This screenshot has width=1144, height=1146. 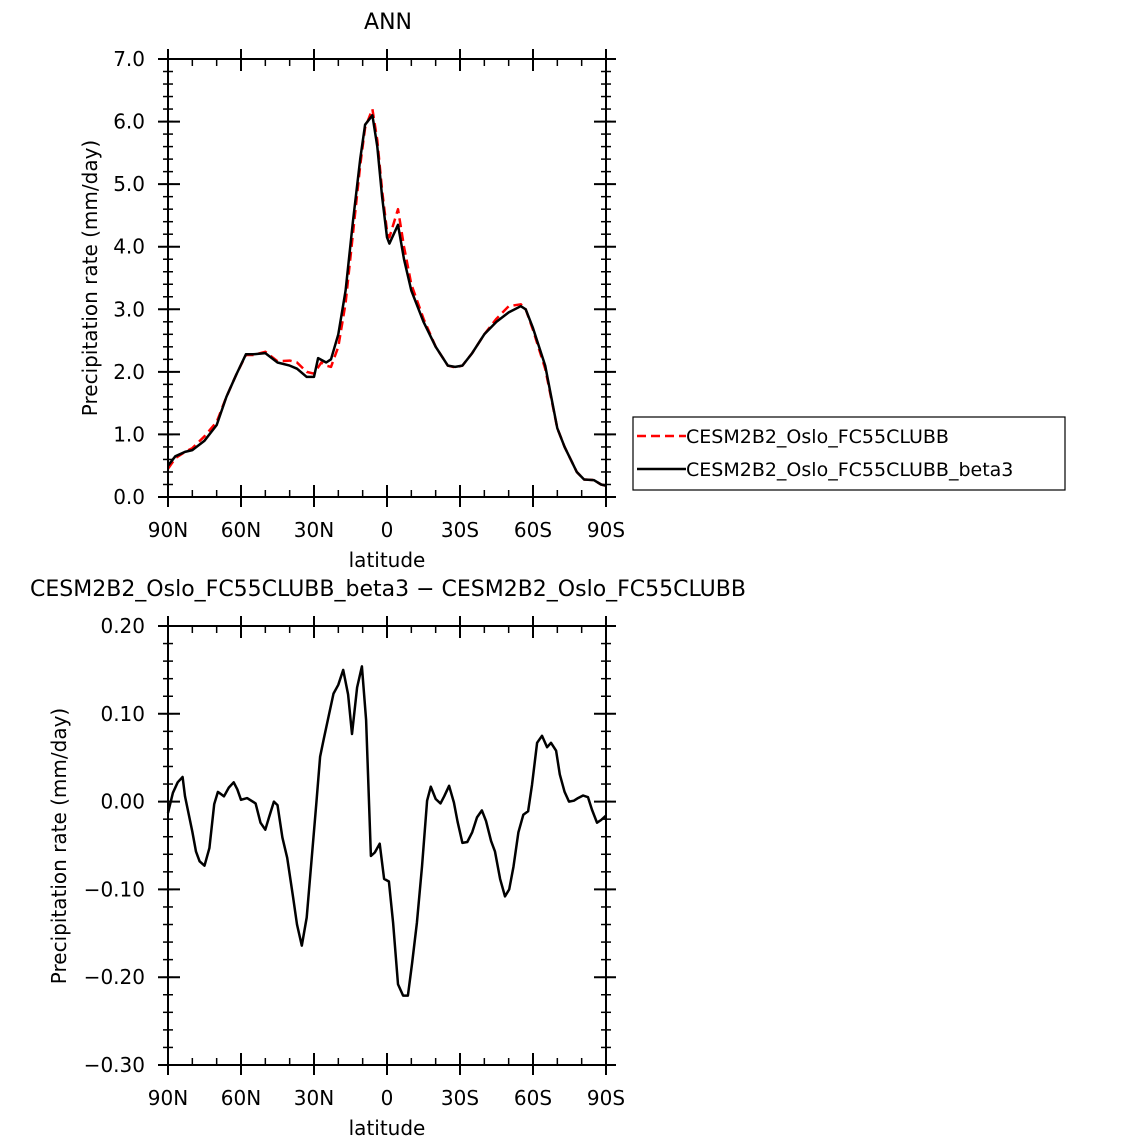 What do you see at coordinates (122, 802) in the screenshot?
I see `y-tick-label: 0.00` at bounding box center [122, 802].